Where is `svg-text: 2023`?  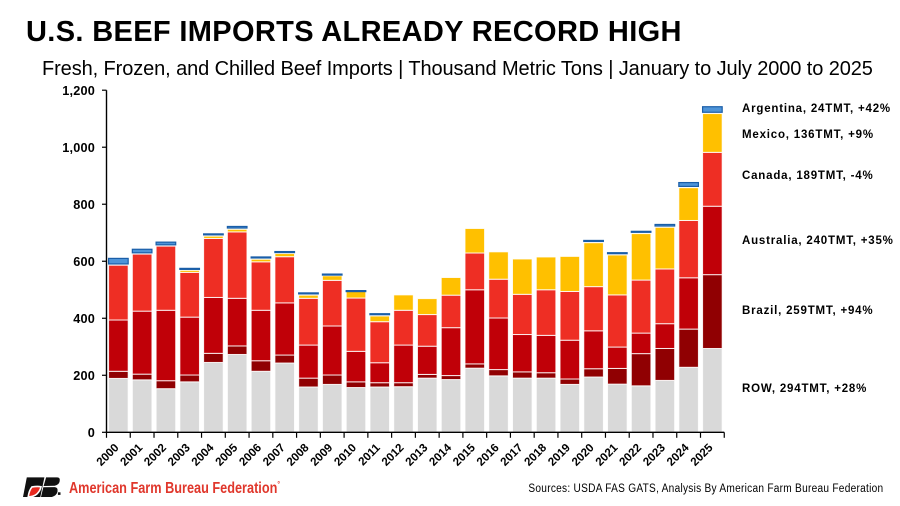
svg-text: 2023 is located at coordinates (655, 455).